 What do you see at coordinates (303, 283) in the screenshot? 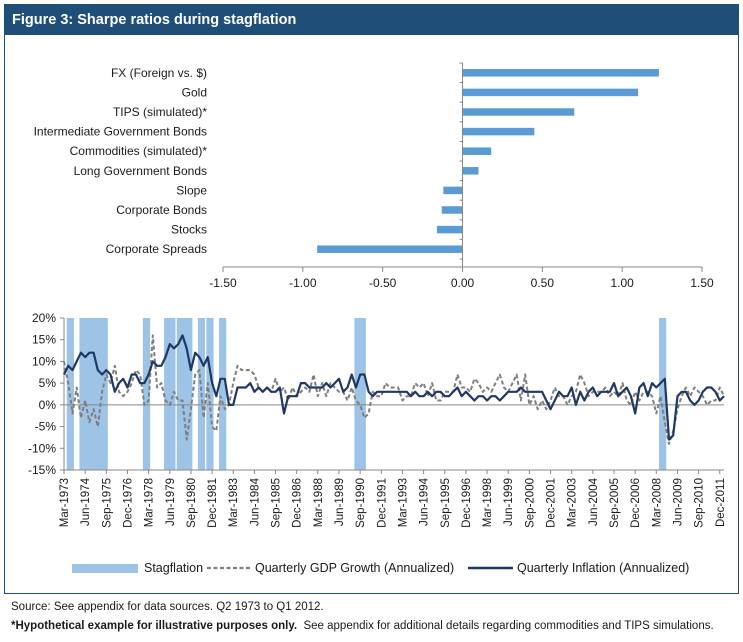
I see `bar-x-tick-label: -1.00` at bounding box center [303, 283].